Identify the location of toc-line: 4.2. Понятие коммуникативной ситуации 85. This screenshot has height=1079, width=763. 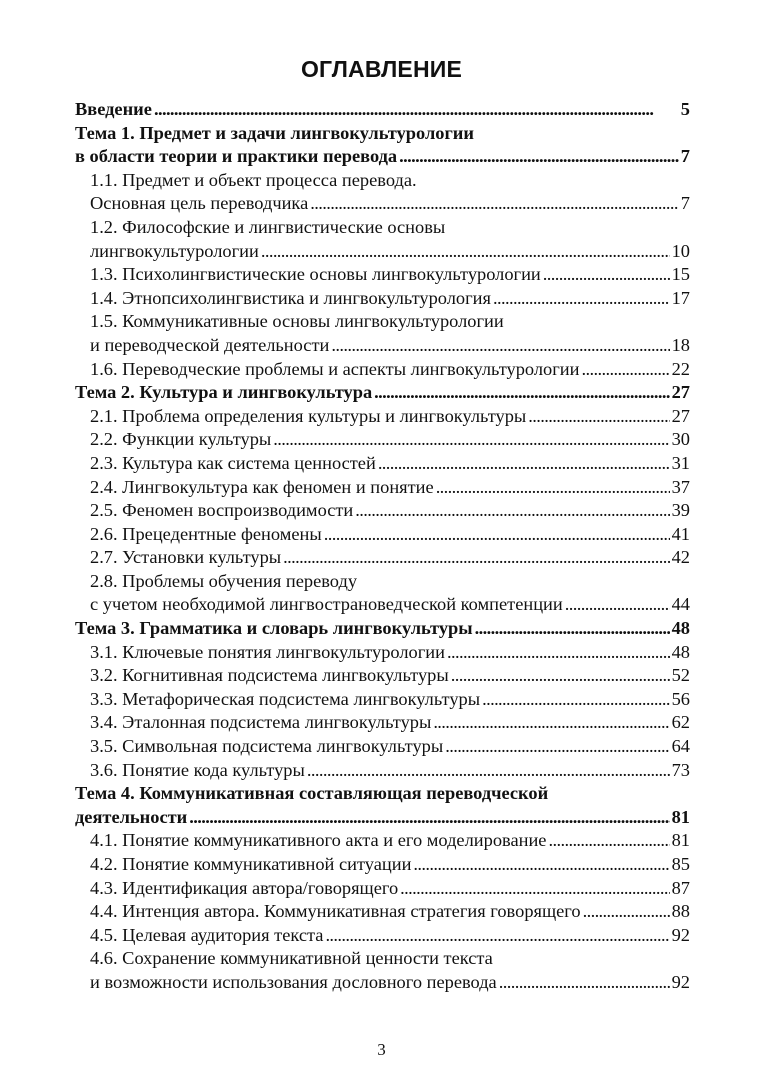
(390, 865).